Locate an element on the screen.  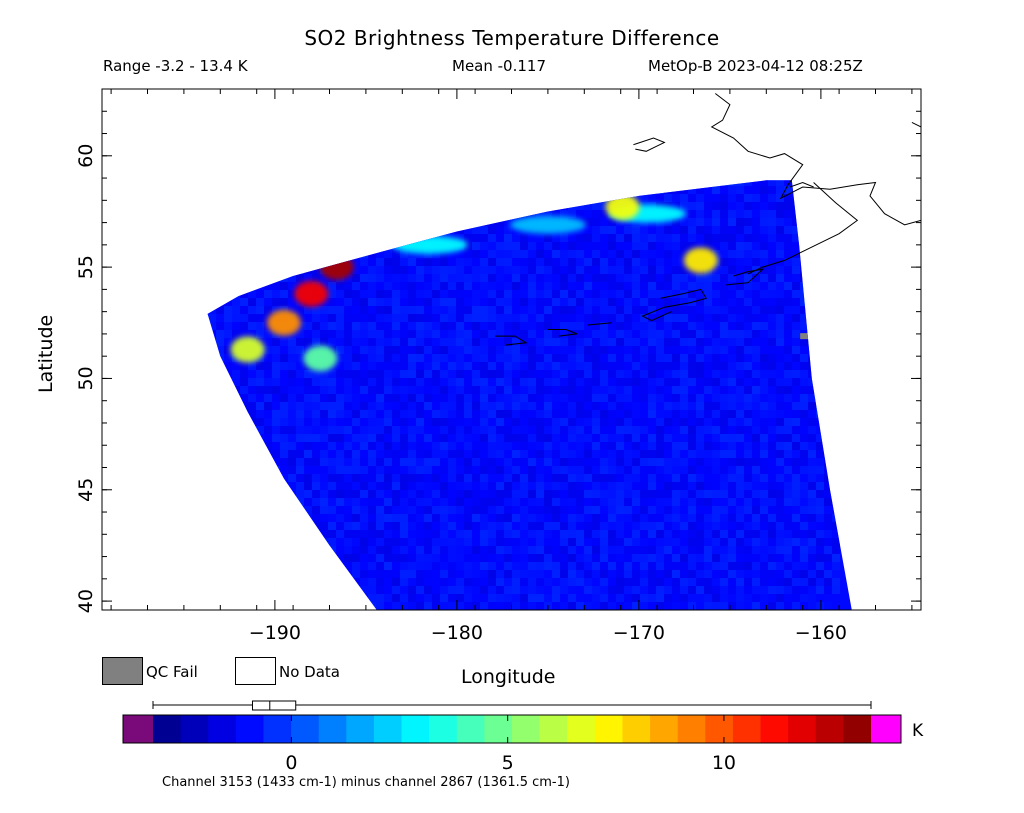
colorbar-tick-label: 0 is located at coordinates (291, 763).